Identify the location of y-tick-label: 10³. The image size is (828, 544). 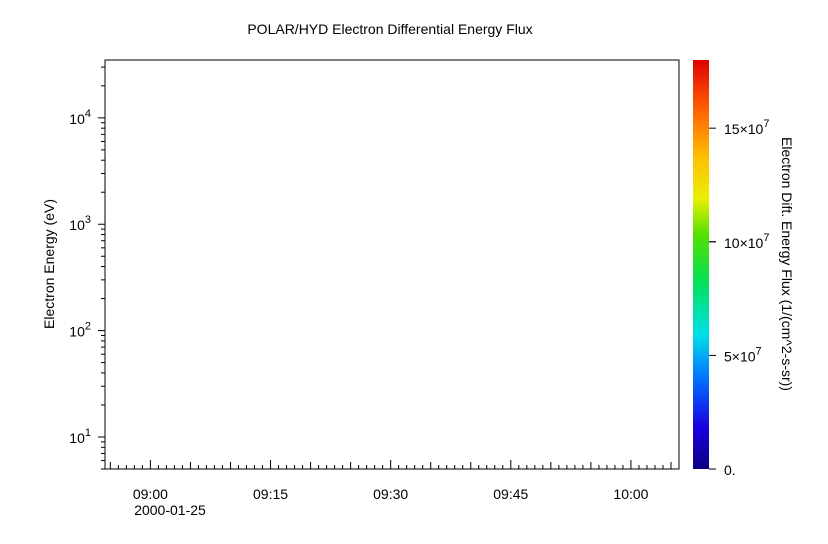
(80, 223).